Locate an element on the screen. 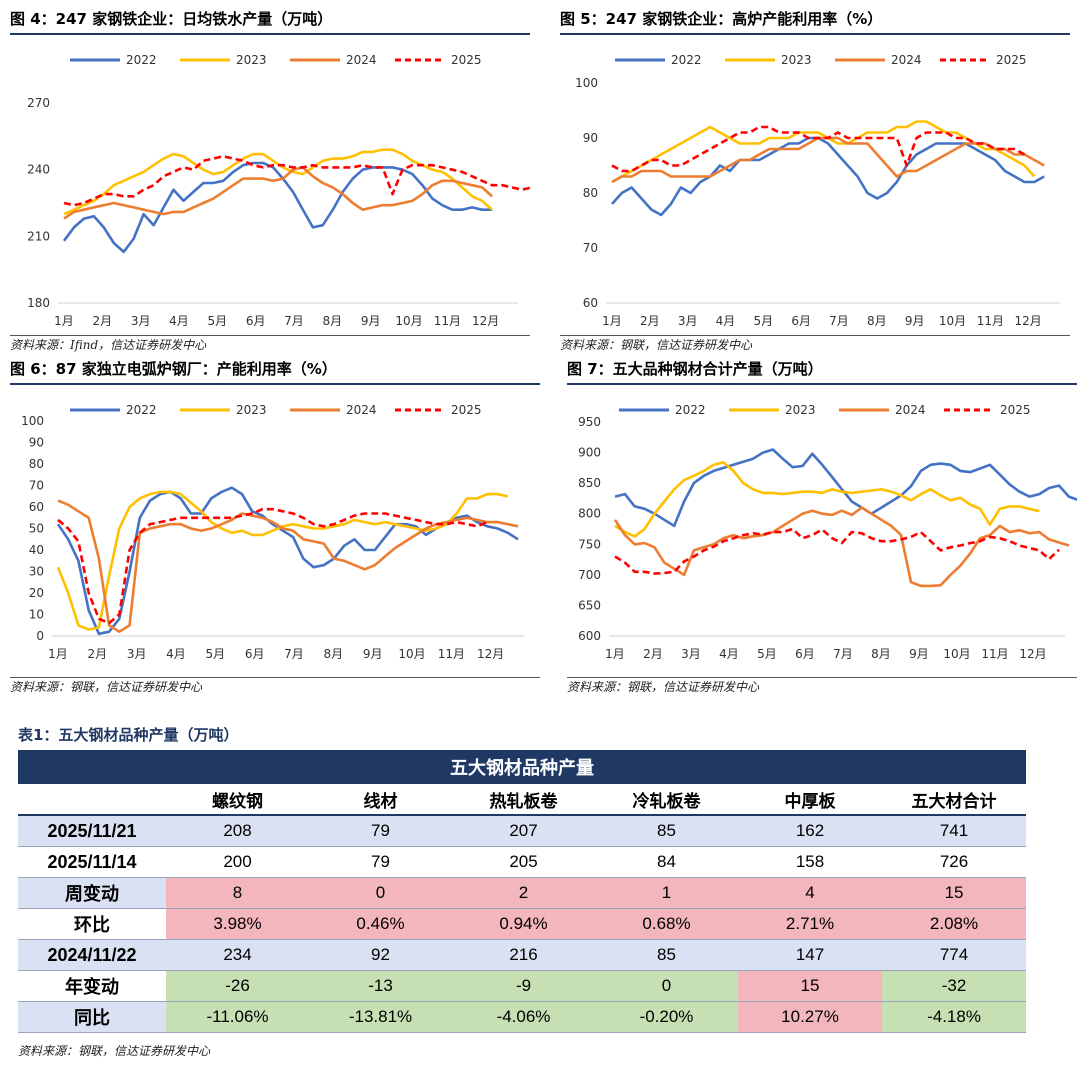  column-header: 五大材合计 is located at coordinates (954, 800).